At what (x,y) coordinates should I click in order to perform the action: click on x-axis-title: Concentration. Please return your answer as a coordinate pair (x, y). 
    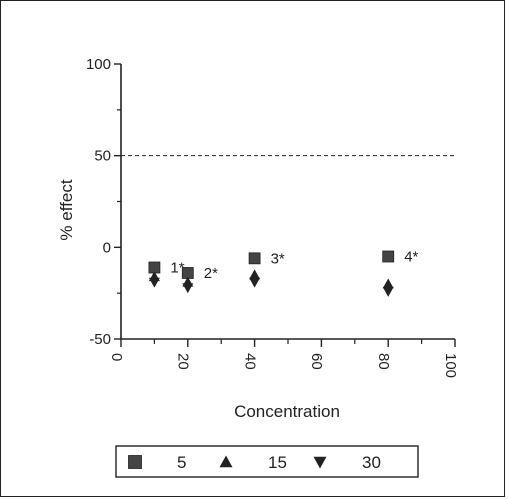
    Looking at the image, I should click on (287, 411).